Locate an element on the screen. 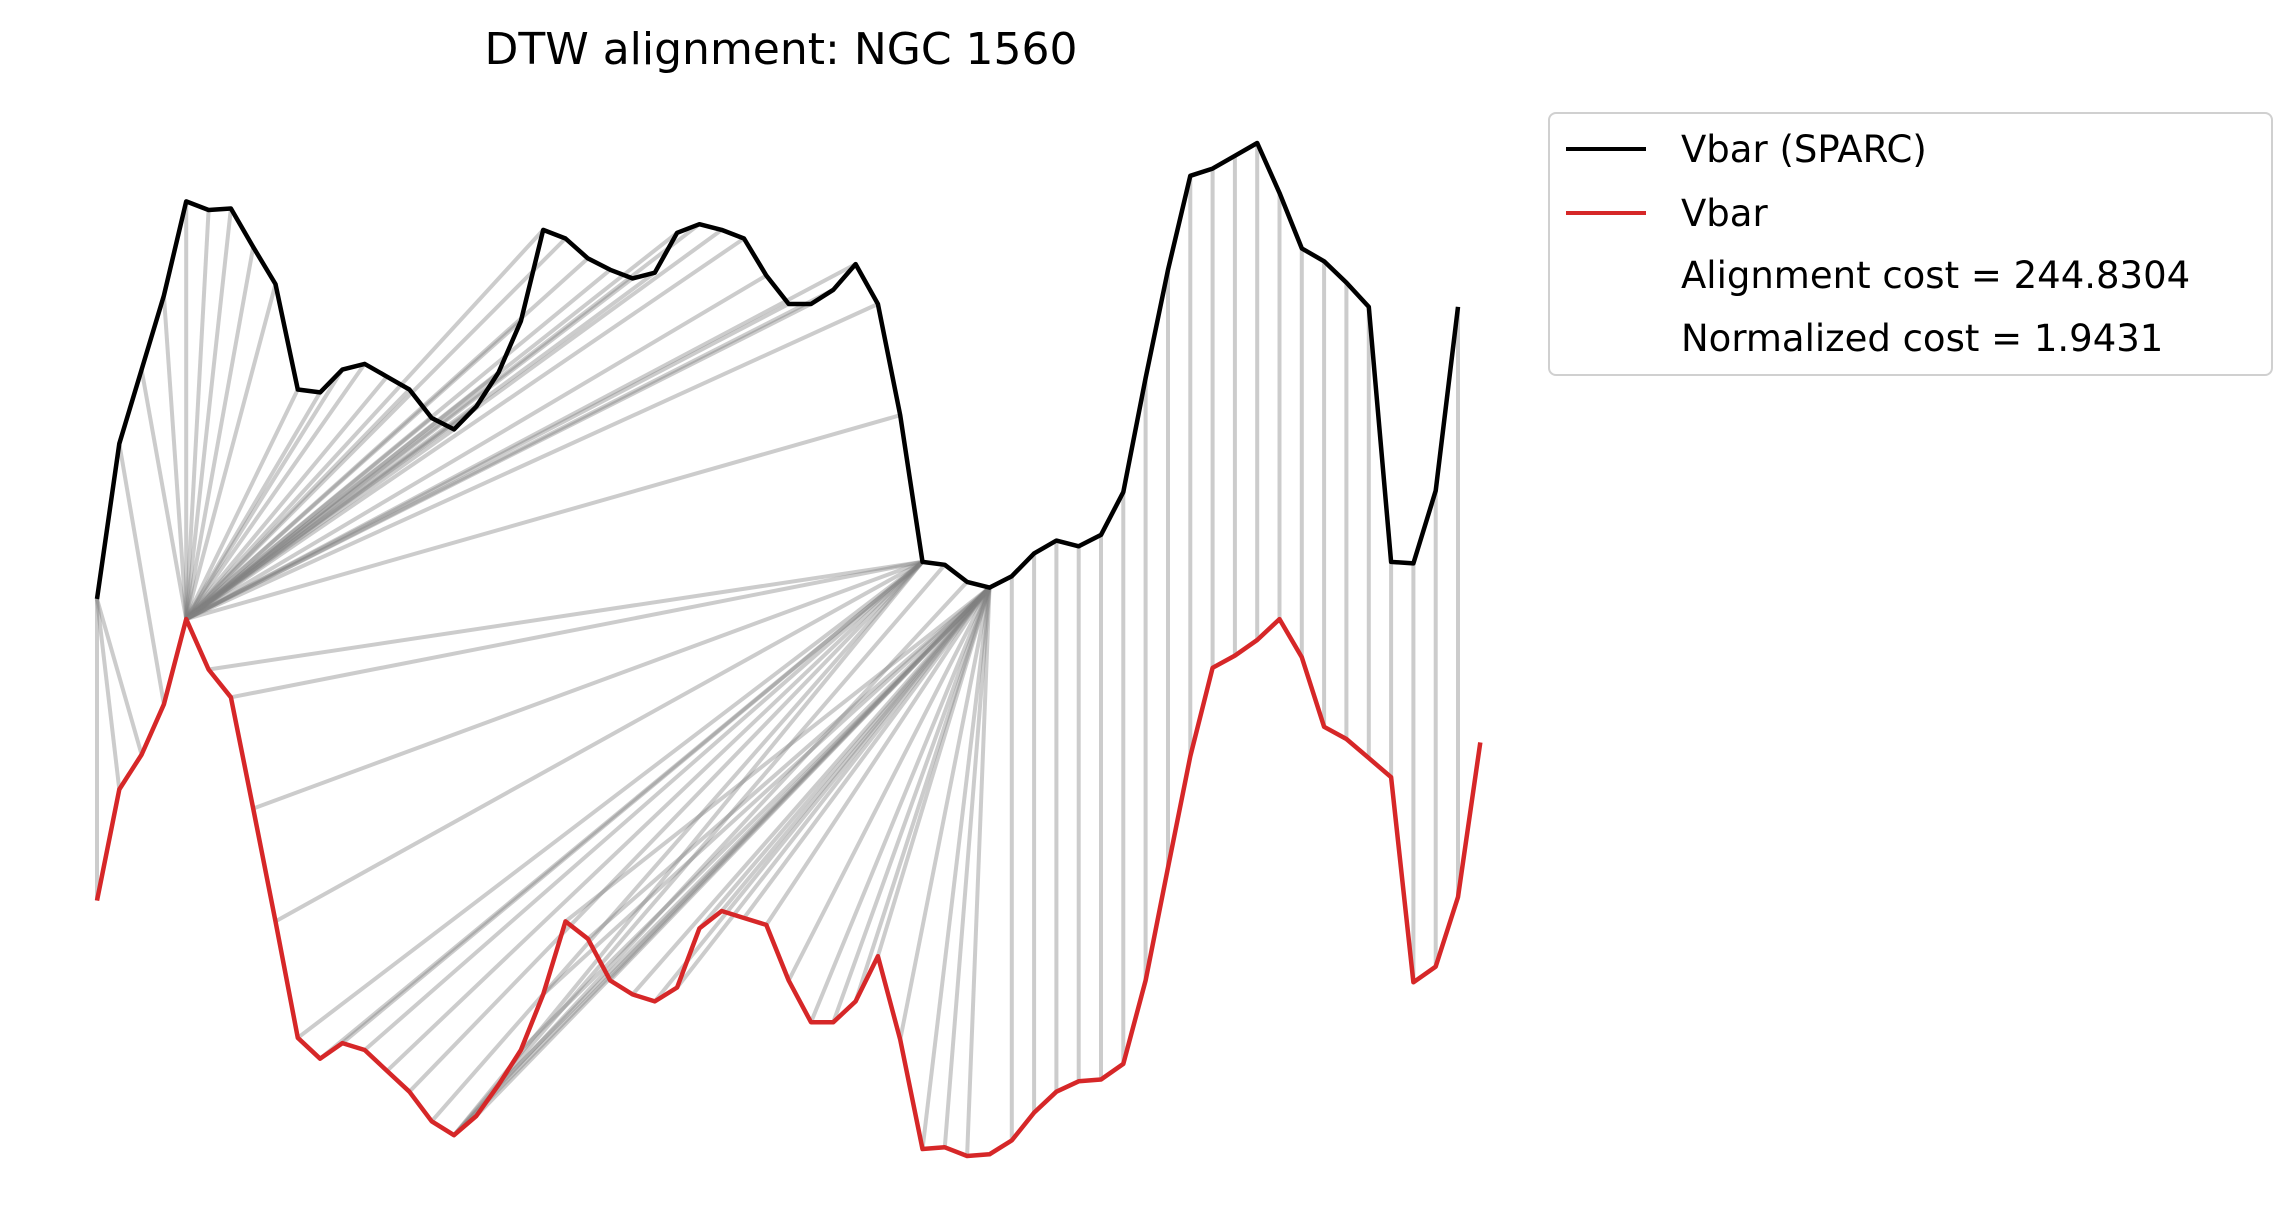  legend-normalized-cost: Normalized cost = 1.9431 is located at coordinates (1922, 338).